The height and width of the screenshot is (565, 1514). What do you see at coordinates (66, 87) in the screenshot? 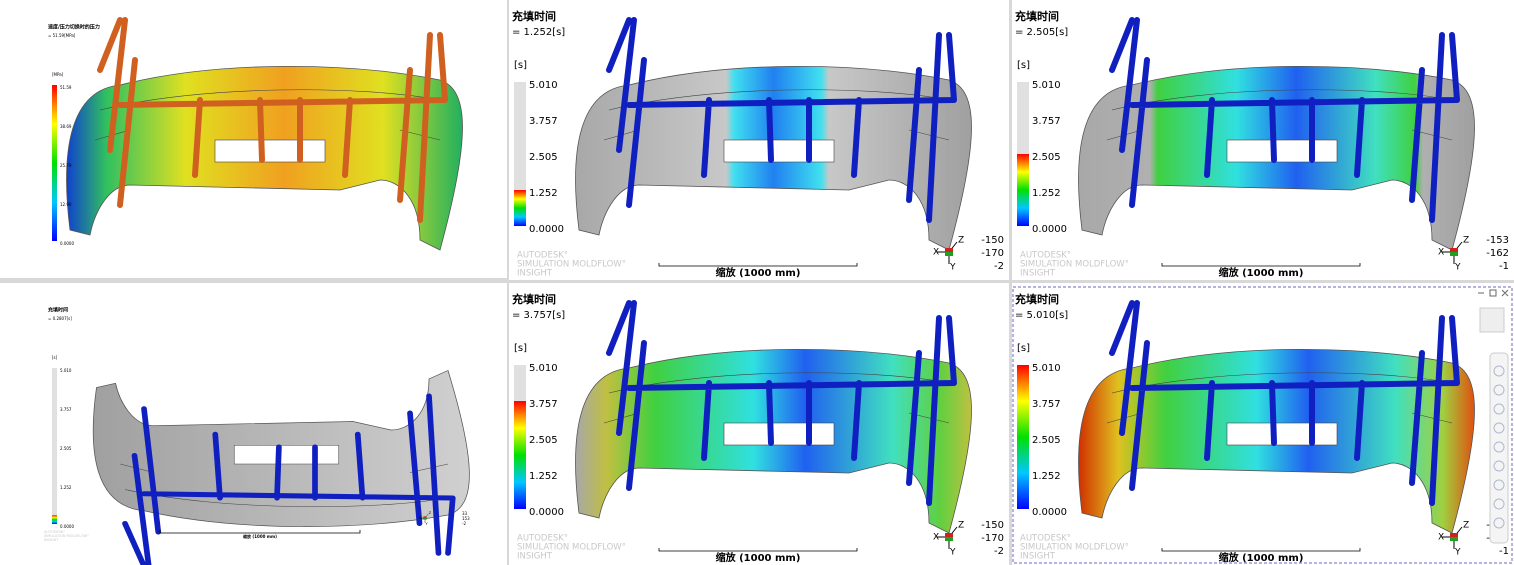
I see `legend-label: 51.59` at bounding box center [66, 87].